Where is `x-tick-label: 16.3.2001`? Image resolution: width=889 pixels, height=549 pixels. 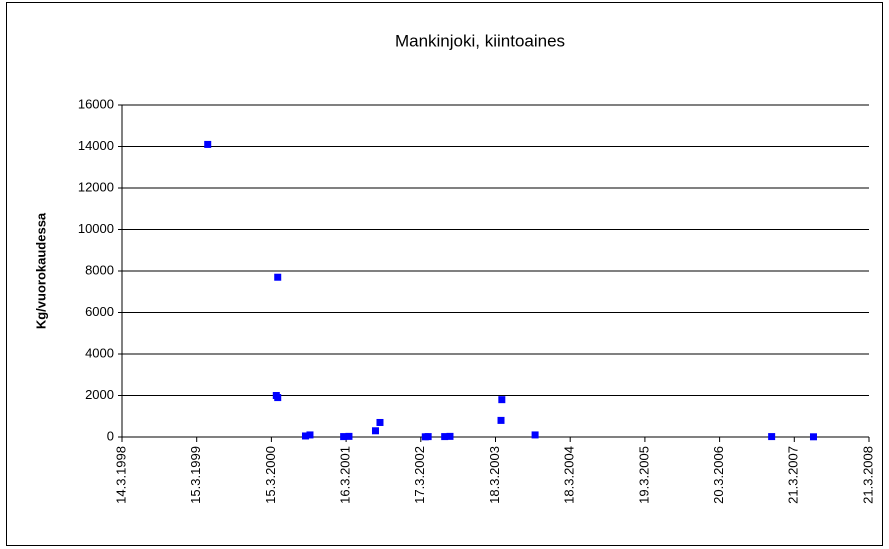
x-tick-label: 16.3.2001 is located at coordinates (345, 475).